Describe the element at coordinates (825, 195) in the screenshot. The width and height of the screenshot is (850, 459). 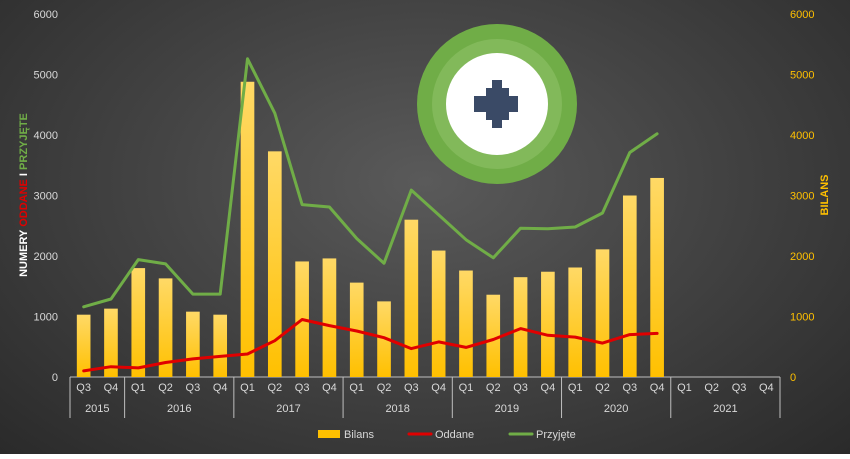
I see `y-axis-label-right: BILANS` at that location.